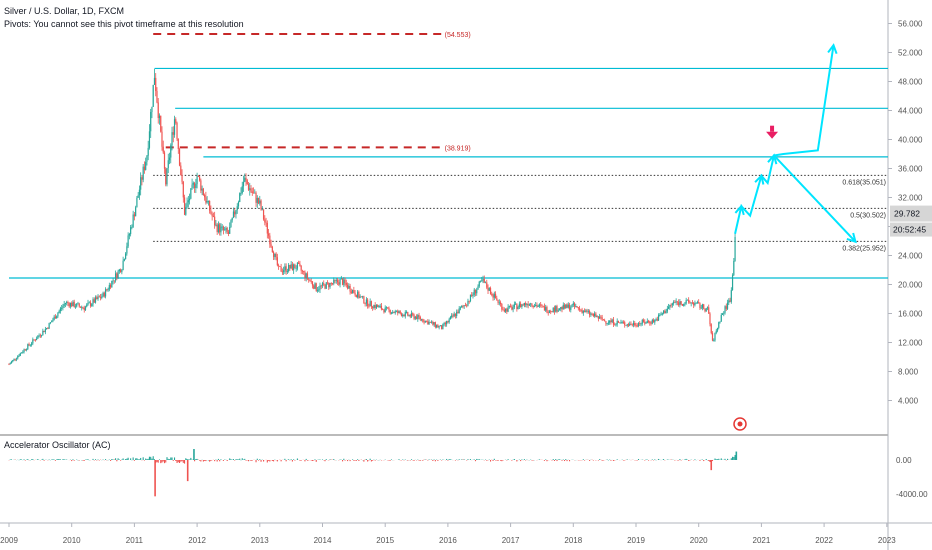 The height and width of the screenshot is (550, 932). Describe the element at coordinates (887, 540) in the screenshot. I see `time-tick-label: 2023` at that location.